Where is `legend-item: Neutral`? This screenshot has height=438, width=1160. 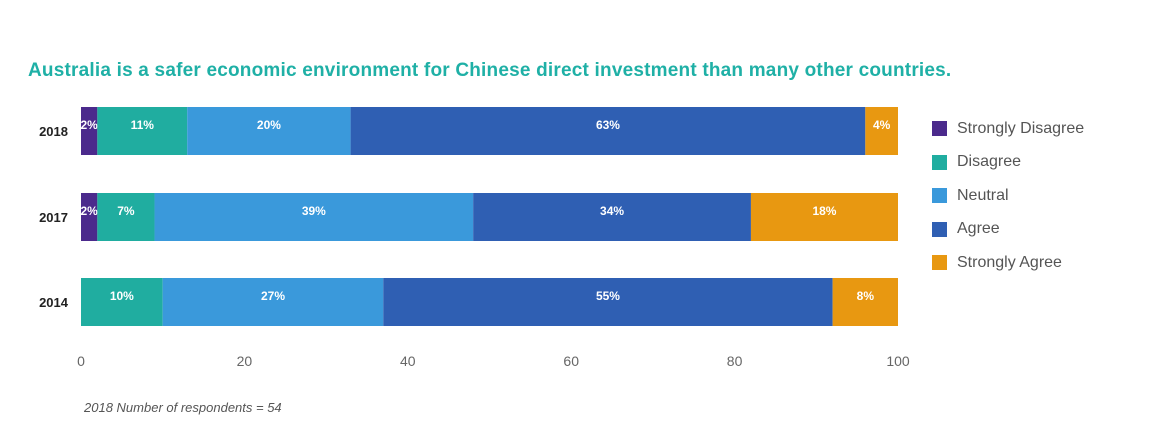
legend-item: Neutral is located at coordinates (1008, 196).